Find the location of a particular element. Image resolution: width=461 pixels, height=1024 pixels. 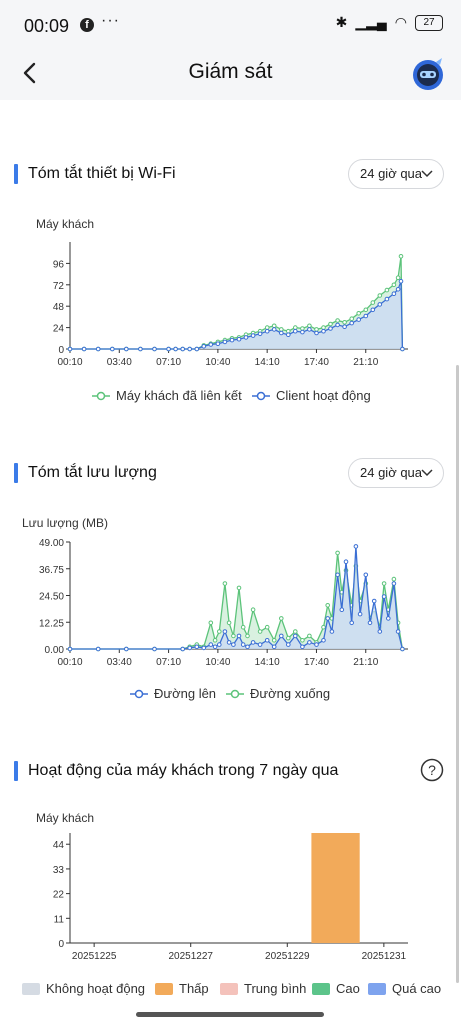

legend-active-clients: Client hoạt động is located at coordinates (311, 395).